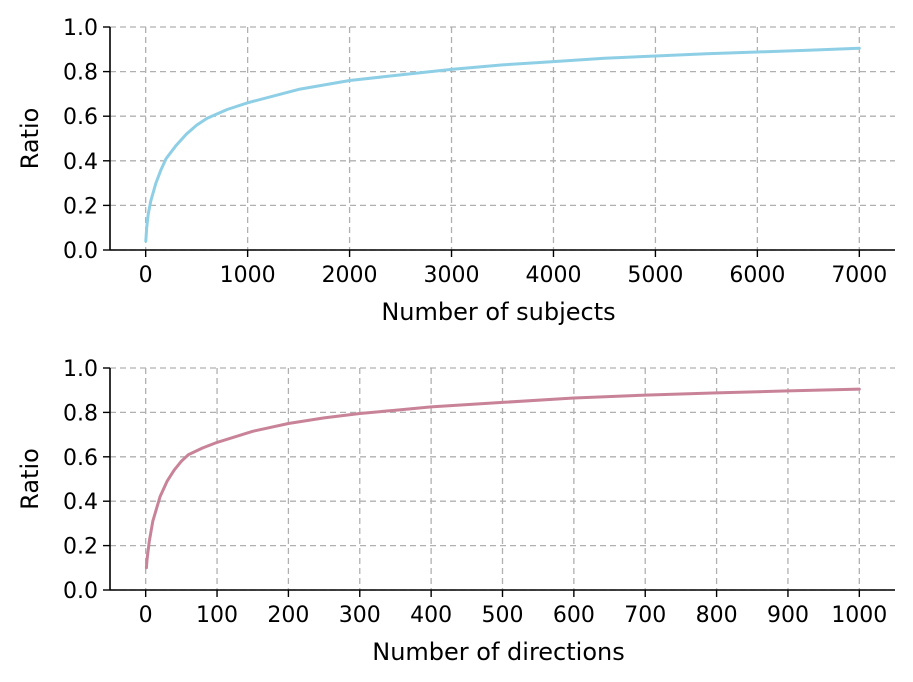  What do you see at coordinates (498, 312) in the screenshot?
I see `x-axis-label: Number of subjects` at bounding box center [498, 312].